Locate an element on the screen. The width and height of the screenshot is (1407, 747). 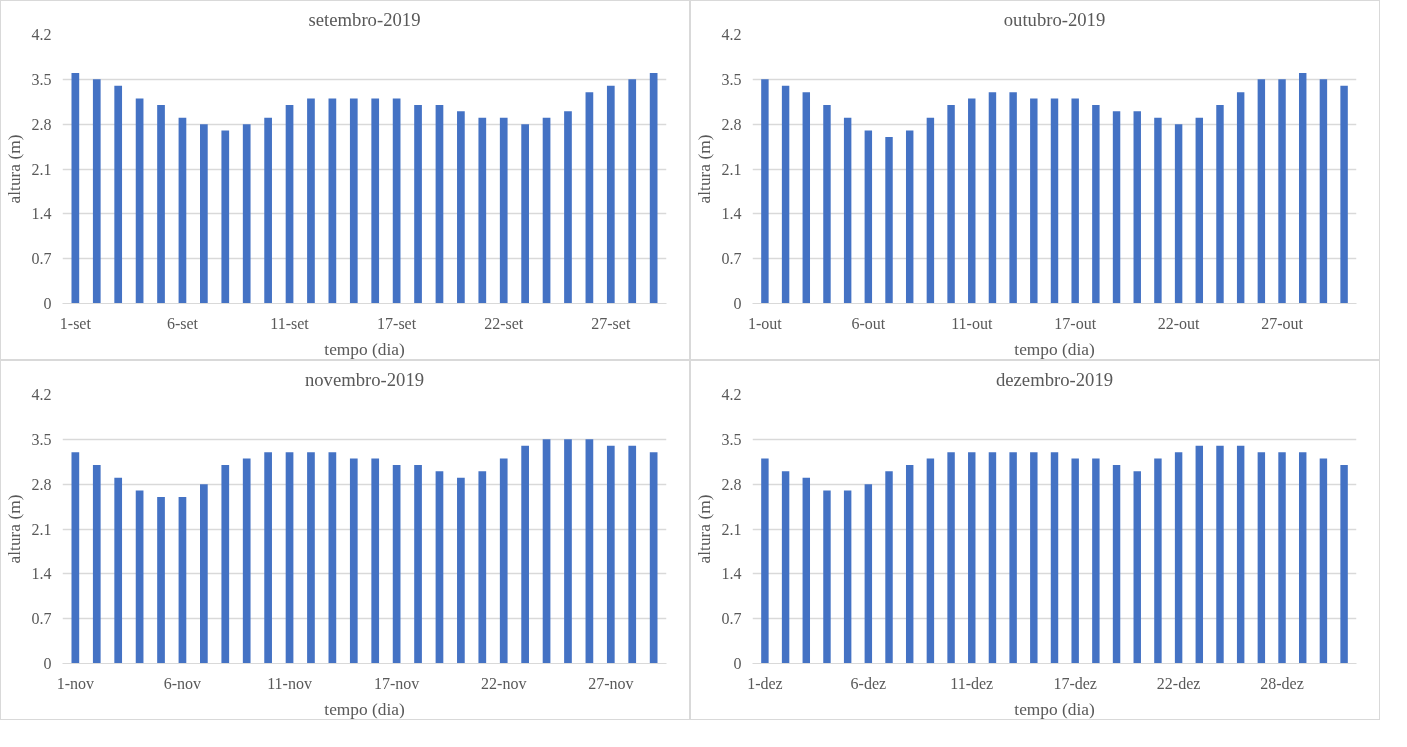
x-tick-label: 22-set is located at coordinates (504, 323).